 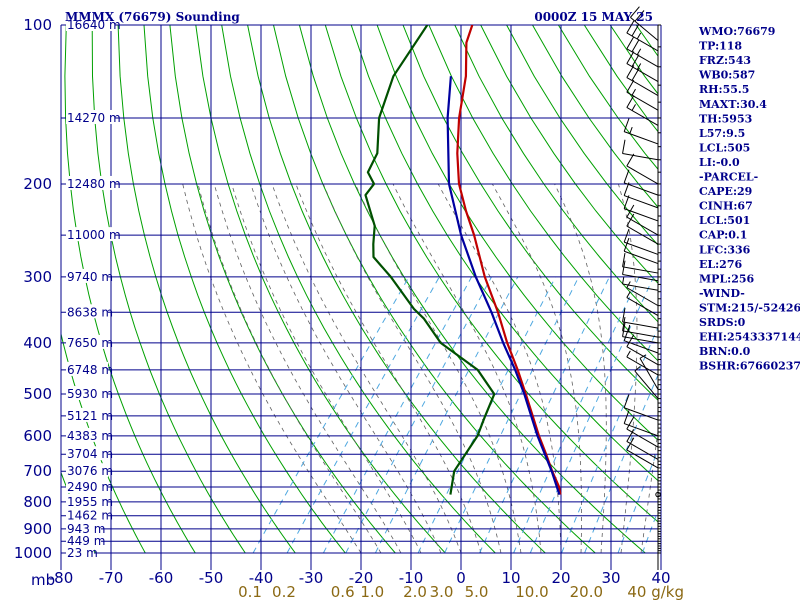 What do you see at coordinates (461, 578) in the screenshot?
I see `temperature-tick-label: 0` at bounding box center [461, 578].